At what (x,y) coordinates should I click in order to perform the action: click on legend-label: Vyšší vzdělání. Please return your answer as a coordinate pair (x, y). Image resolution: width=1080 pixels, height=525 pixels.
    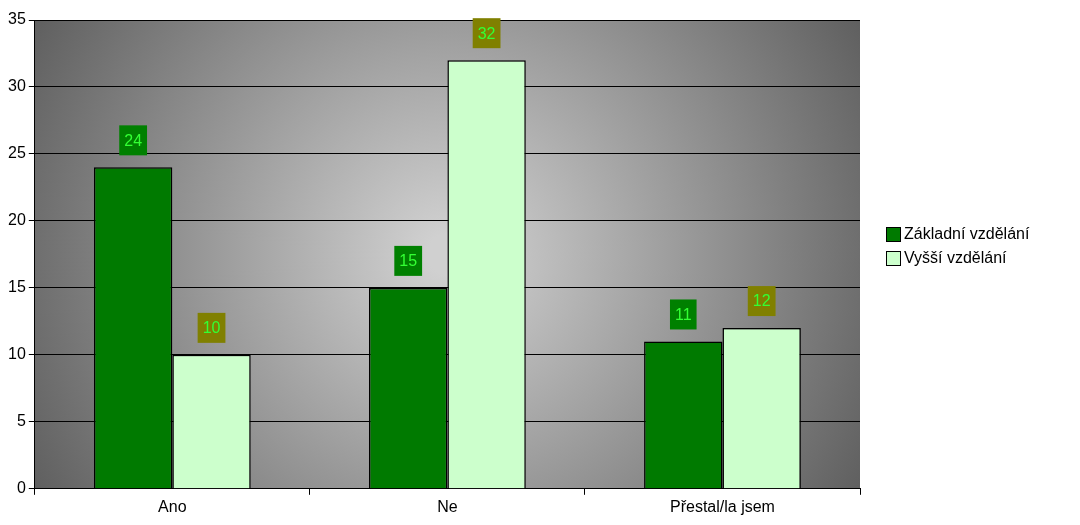
    Looking at the image, I should click on (955, 258).